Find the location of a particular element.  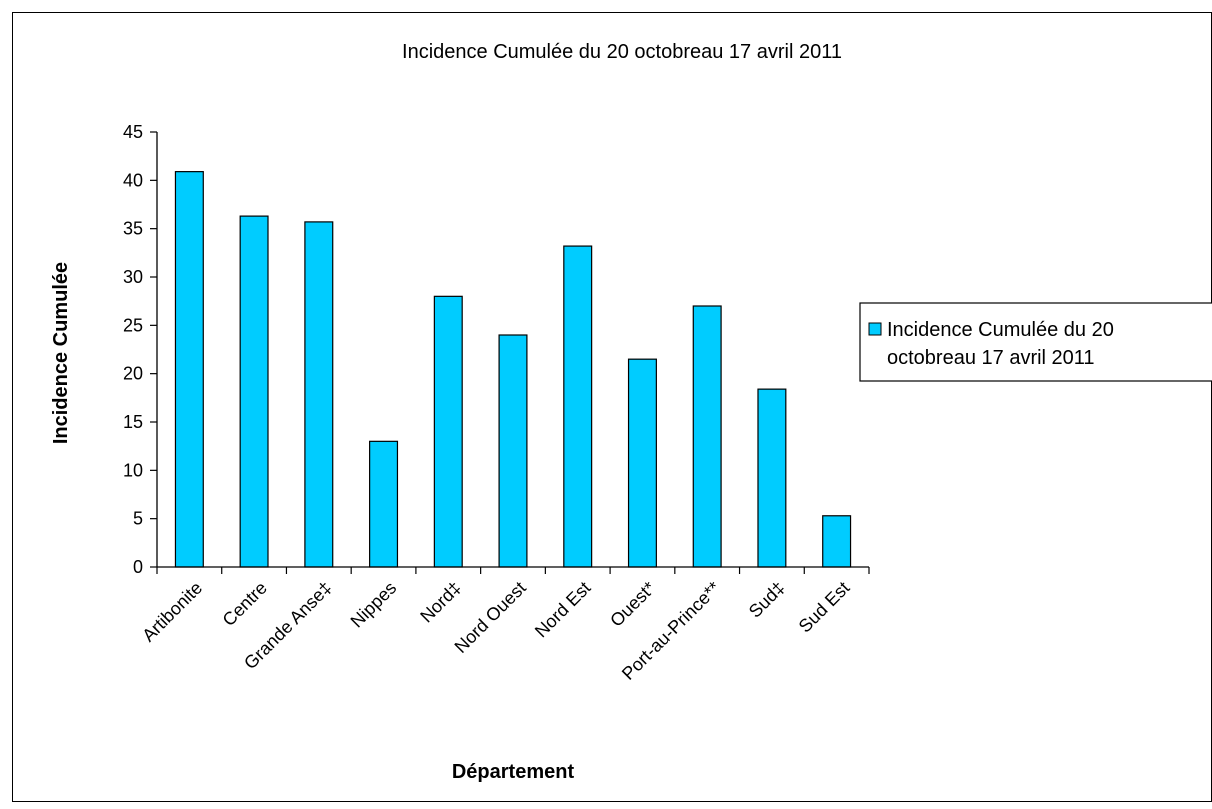

y-tick-label-5: 25 is located at coordinates (133, 325).